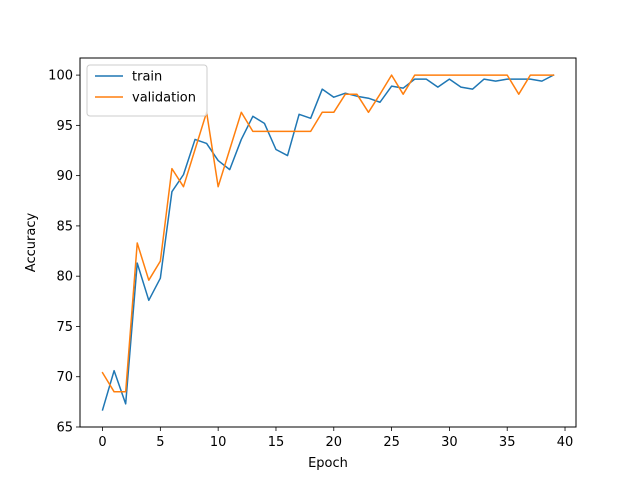 This screenshot has width=640, height=480. I want to click on x-tick-label: 35, so click(507, 442).